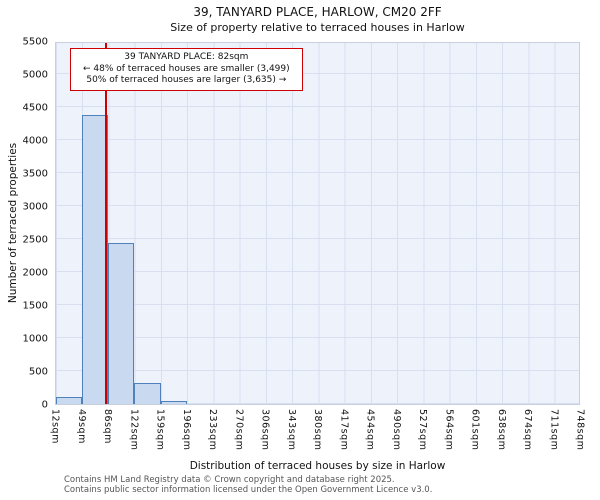  I want to click on y-tick-label: 0, so click(44, 405).